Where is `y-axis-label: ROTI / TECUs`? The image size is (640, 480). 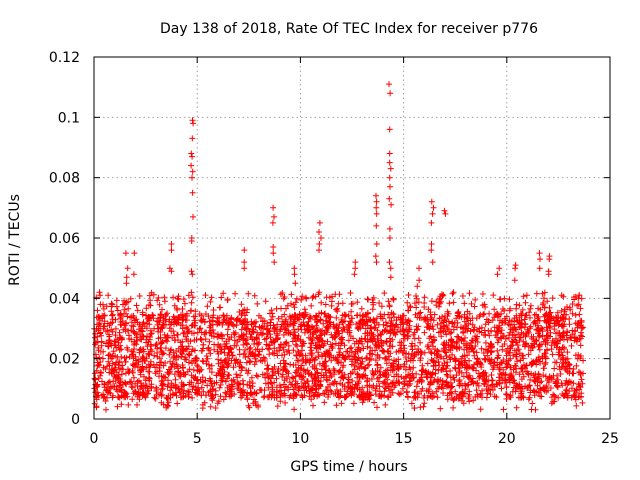
y-axis-label: ROTI / TECUs is located at coordinates (15, 240).